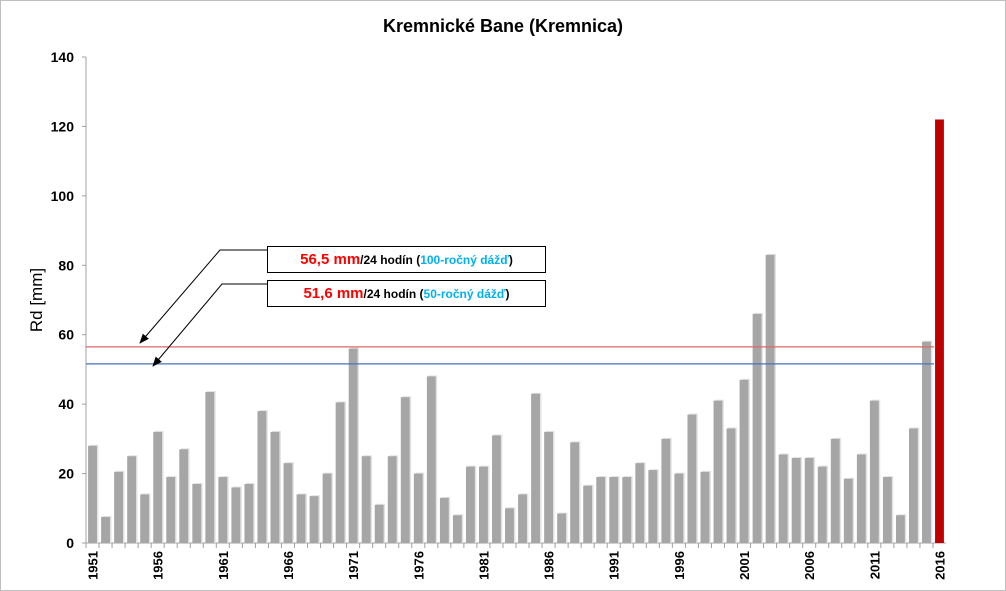 Image resolution: width=1006 pixels, height=591 pixels. What do you see at coordinates (861, 498) in the screenshot?
I see `bar-2010` at bounding box center [861, 498].